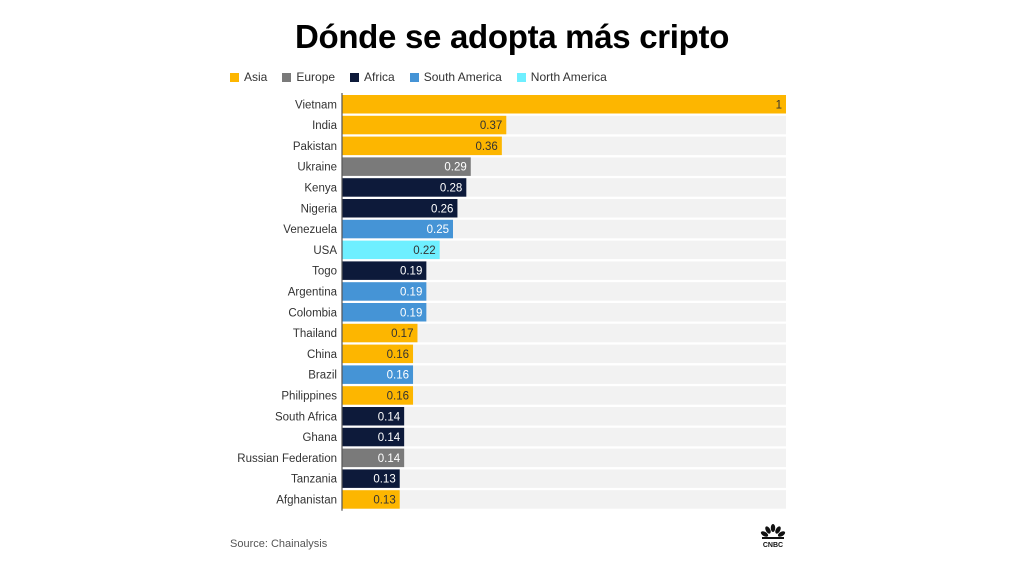 Image resolution: width=1024 pixels, height=576 pixels. Describe the element at coordinates (455, 168) in the screenshot. I see `value-label: 0.29` at that location.